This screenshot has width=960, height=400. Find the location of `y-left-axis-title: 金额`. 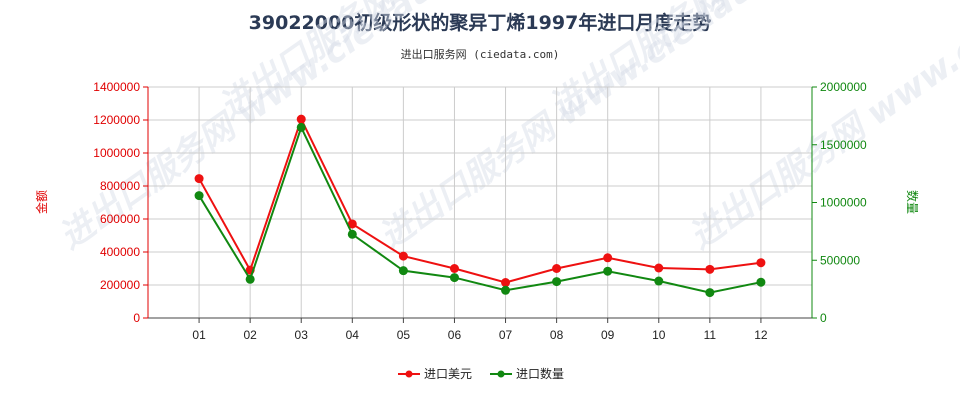

y-left-axis-title: 金额 is located at coordinates (41, 202).